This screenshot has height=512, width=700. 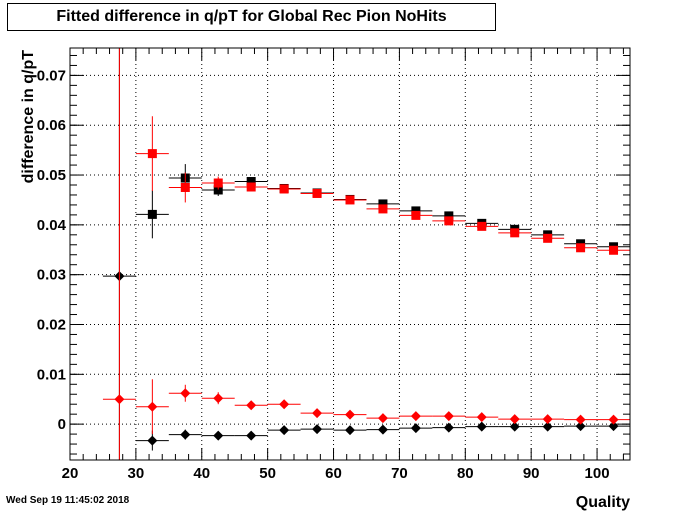 What do you see at coordinates (597, 473) in the screenshot?
I see `x-tick-label: 100` at bounding box center [597, 473].